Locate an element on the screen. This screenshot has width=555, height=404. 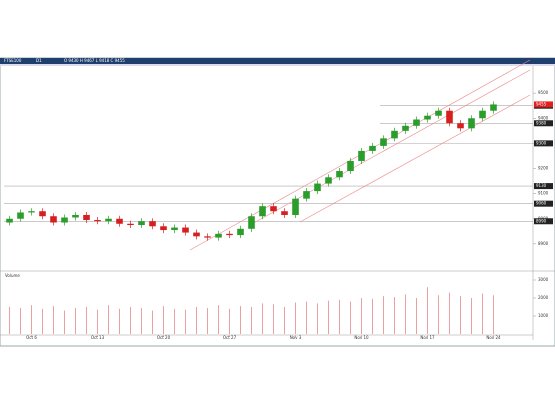
y-tick-label: 9200 is located at coordinates (543, 168).